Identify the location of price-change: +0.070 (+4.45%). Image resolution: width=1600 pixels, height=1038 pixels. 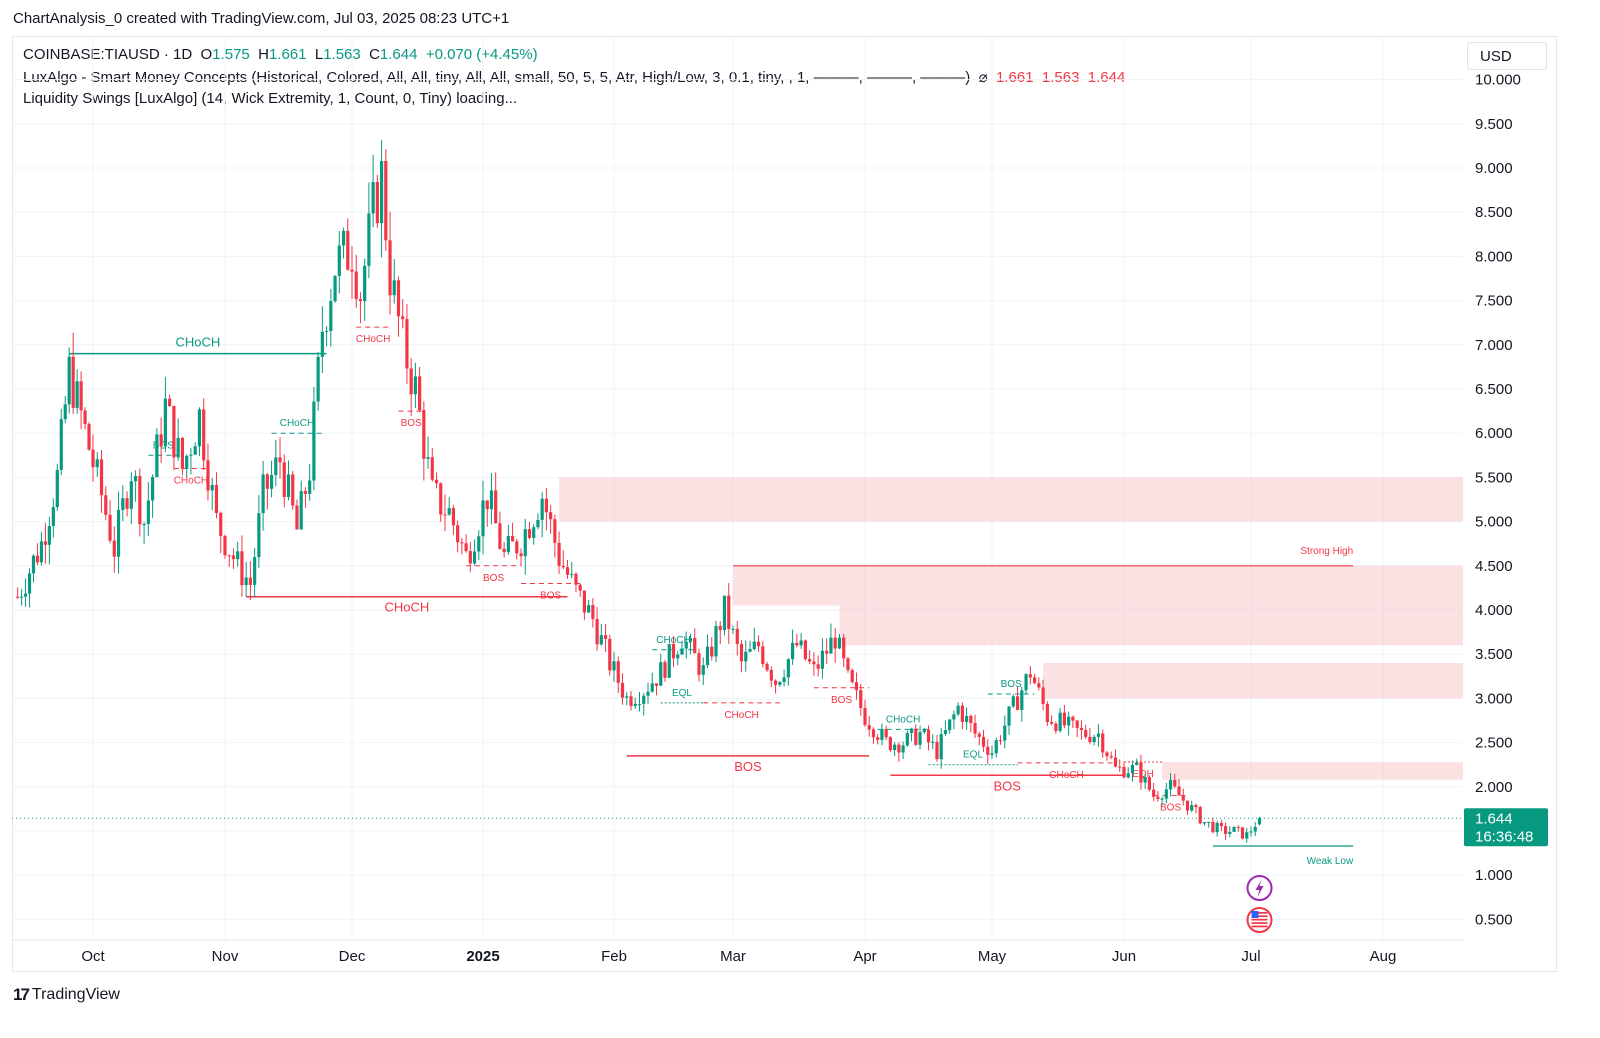
(481, 54).